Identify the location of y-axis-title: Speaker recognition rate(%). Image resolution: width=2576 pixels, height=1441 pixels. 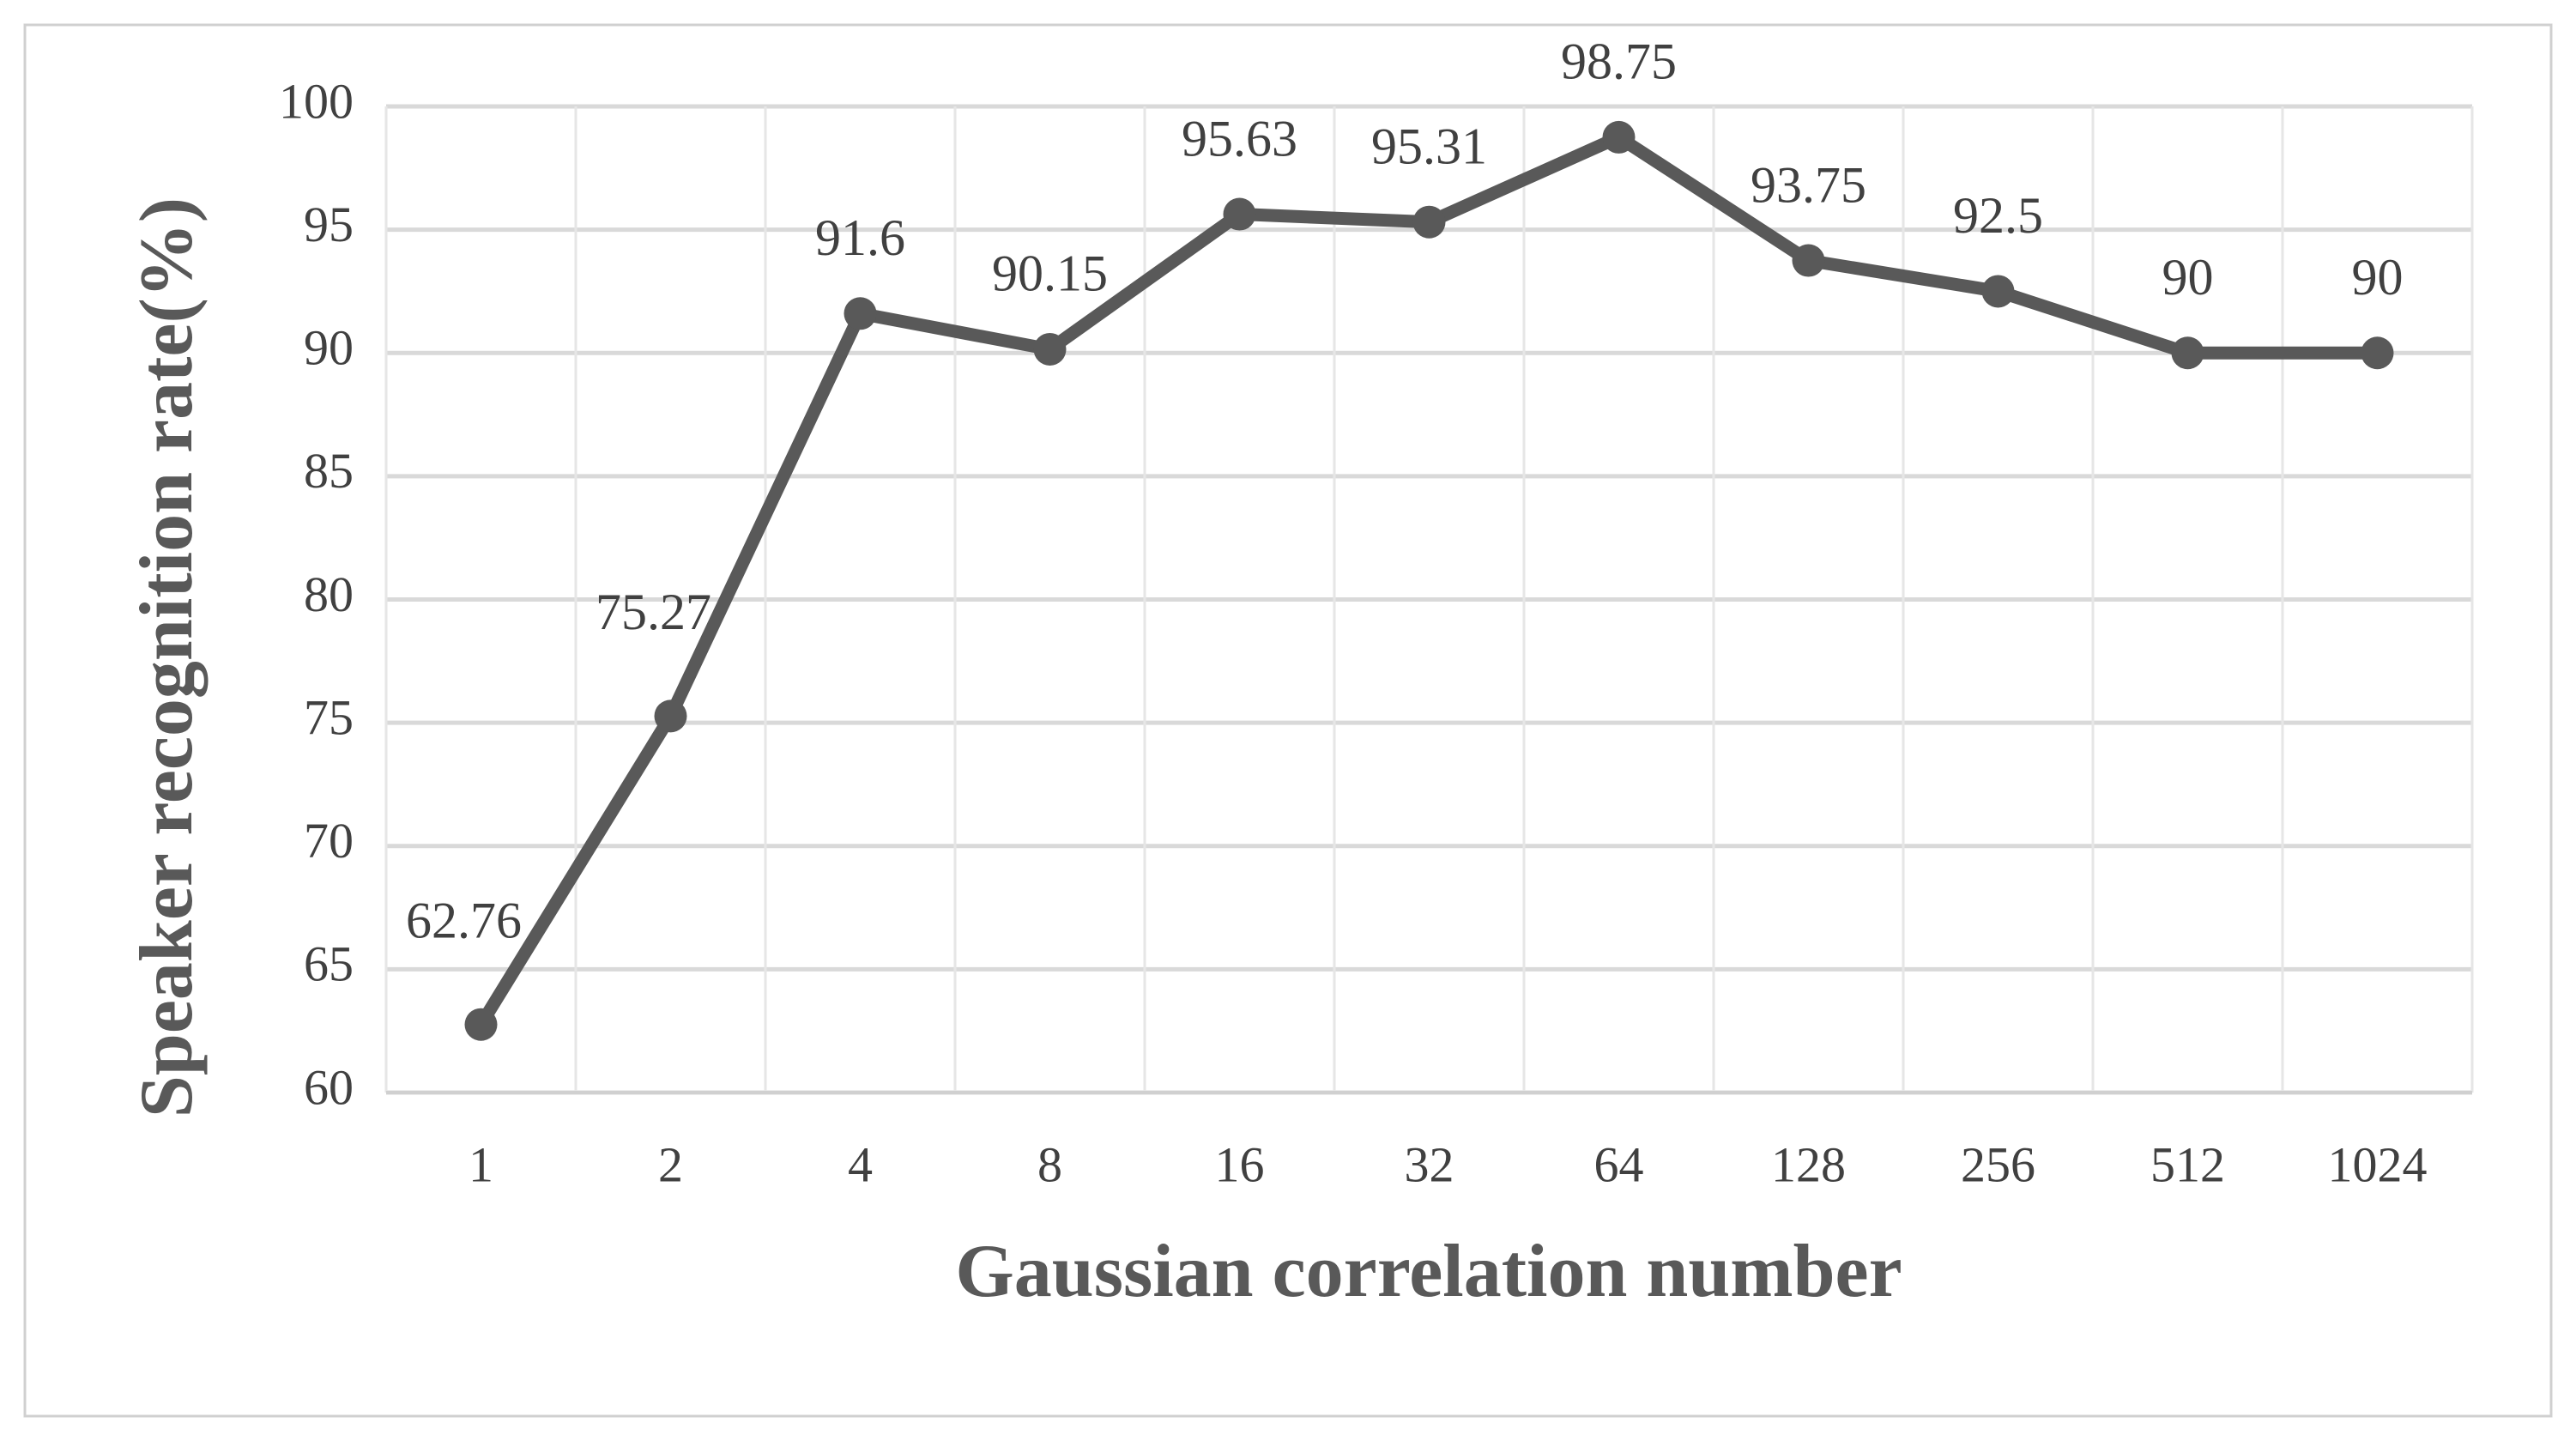
(167, 657).